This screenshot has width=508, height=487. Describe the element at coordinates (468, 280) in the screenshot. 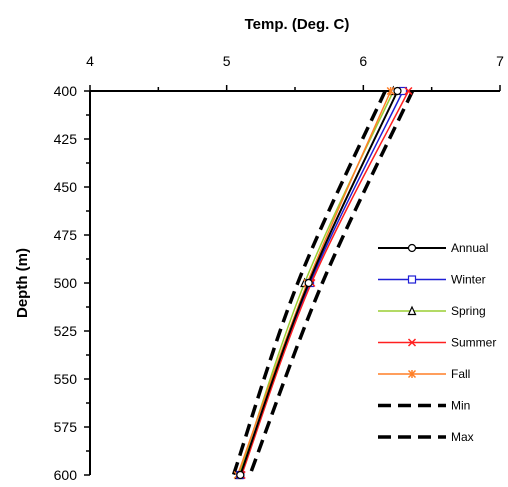

I see `legend-label-winter: Winter` at that location.